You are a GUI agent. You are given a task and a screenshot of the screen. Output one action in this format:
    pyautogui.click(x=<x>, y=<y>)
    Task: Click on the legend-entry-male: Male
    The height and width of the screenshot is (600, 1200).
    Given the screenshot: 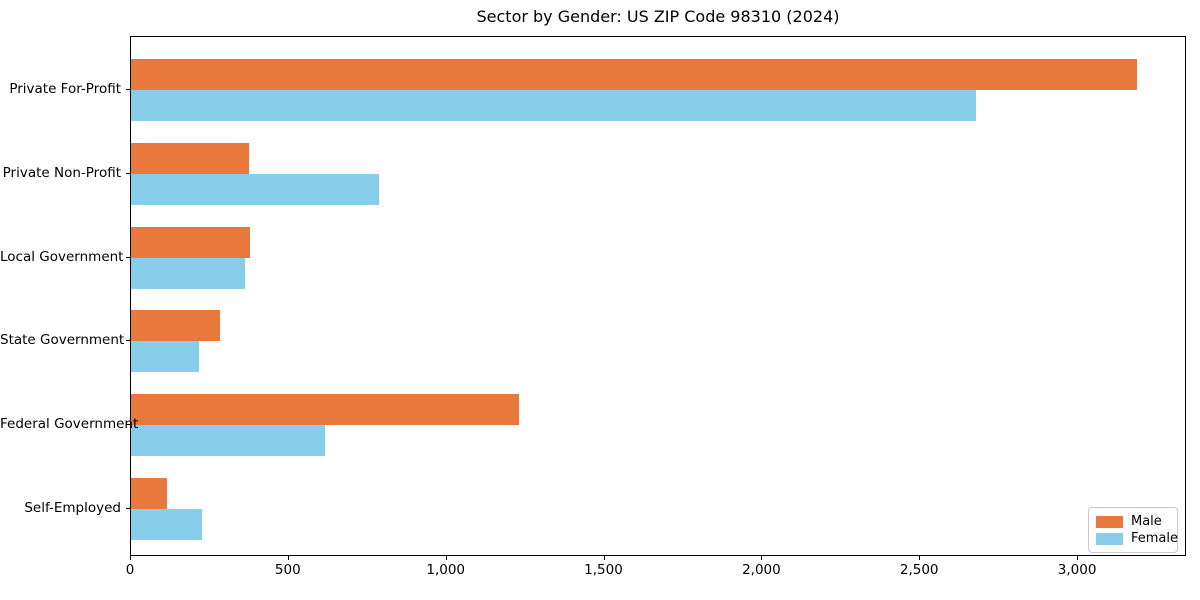 What is the action you would take?
    pyautogui.click(x=1132, y=521)
    